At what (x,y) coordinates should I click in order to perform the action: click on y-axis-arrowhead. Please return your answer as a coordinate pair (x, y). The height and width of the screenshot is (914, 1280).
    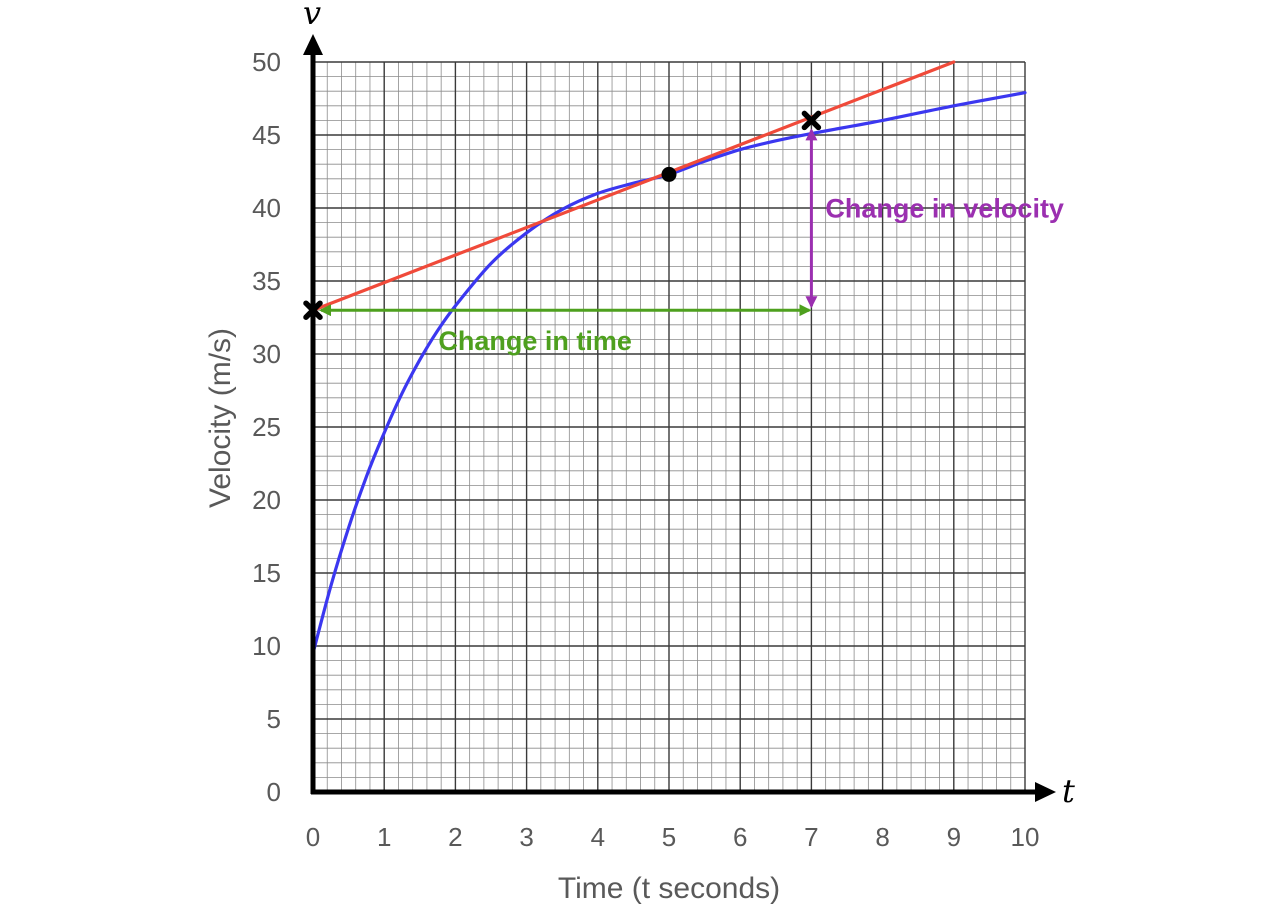
    Looking at the image, I should click on (313, 44).